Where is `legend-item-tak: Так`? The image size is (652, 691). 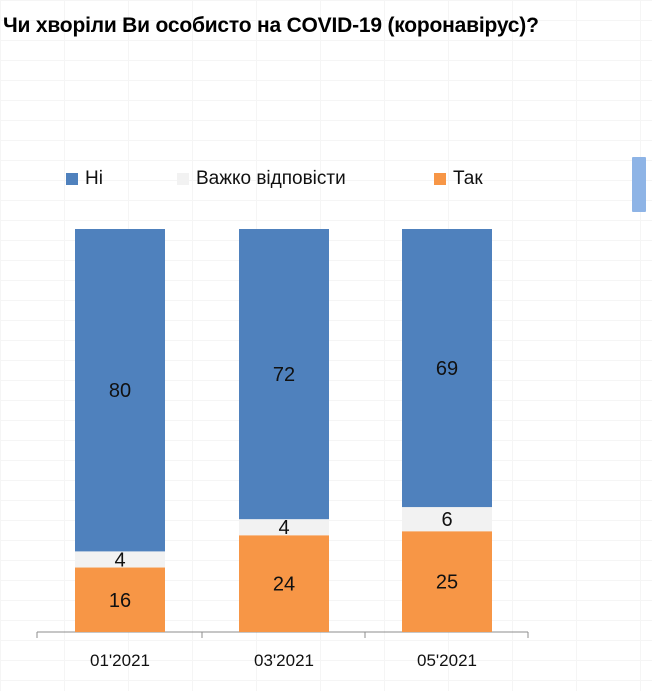 legend-item-tak: Так is located at coordinates (458, 179).